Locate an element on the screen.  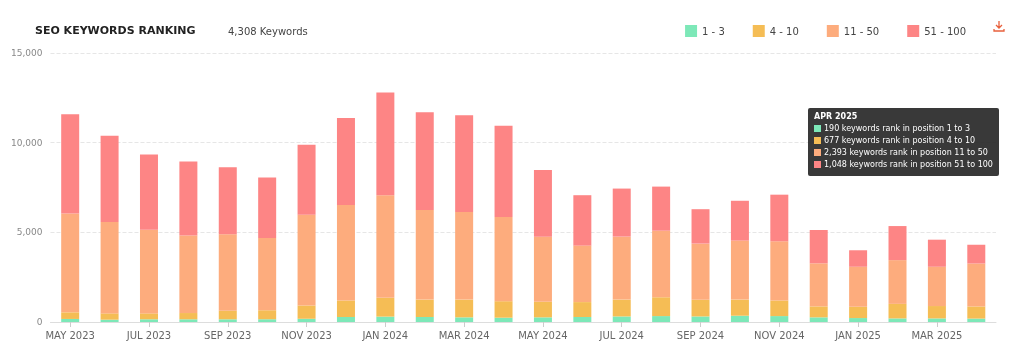
x-tick-label: SEP 2024 is located at coordinates (700, 335).